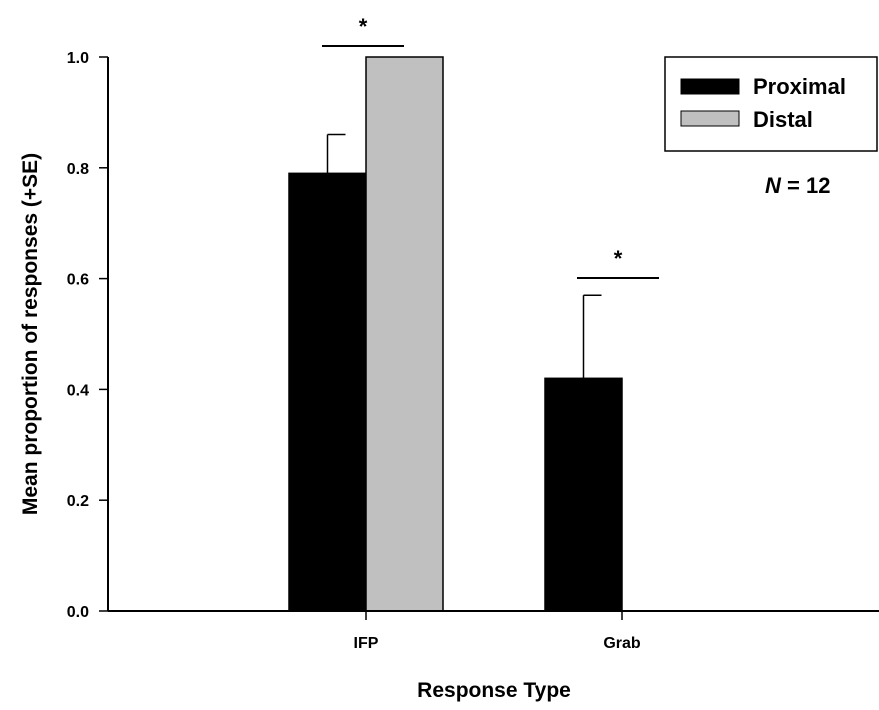  What do you see at coordinates (78, 501) in the screenshot?
I see `y-tick-label-1: 0.2` at bounding box center [78, 501].